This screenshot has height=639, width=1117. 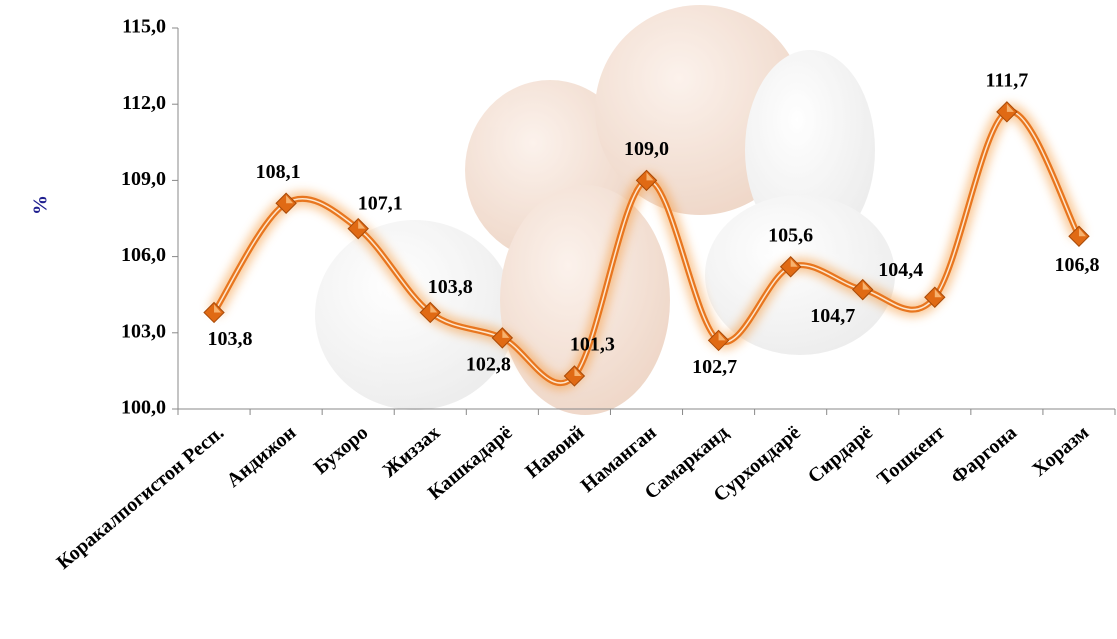 What do you see at coordinates (1006, 80) in the screenshot?
I see `data-label: 111,7` at bounding box center [1006, 80].